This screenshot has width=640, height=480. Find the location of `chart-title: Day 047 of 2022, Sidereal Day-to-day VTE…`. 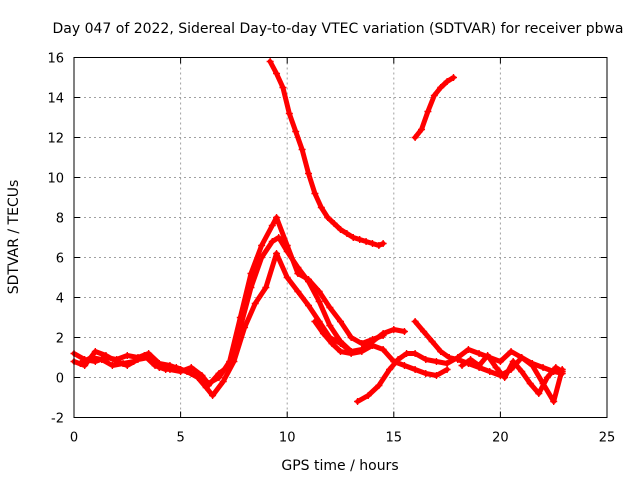

chart-title: Day 047 of 2022, Sidereal Day-to-day VTE… is located at coordinates (337, 29).